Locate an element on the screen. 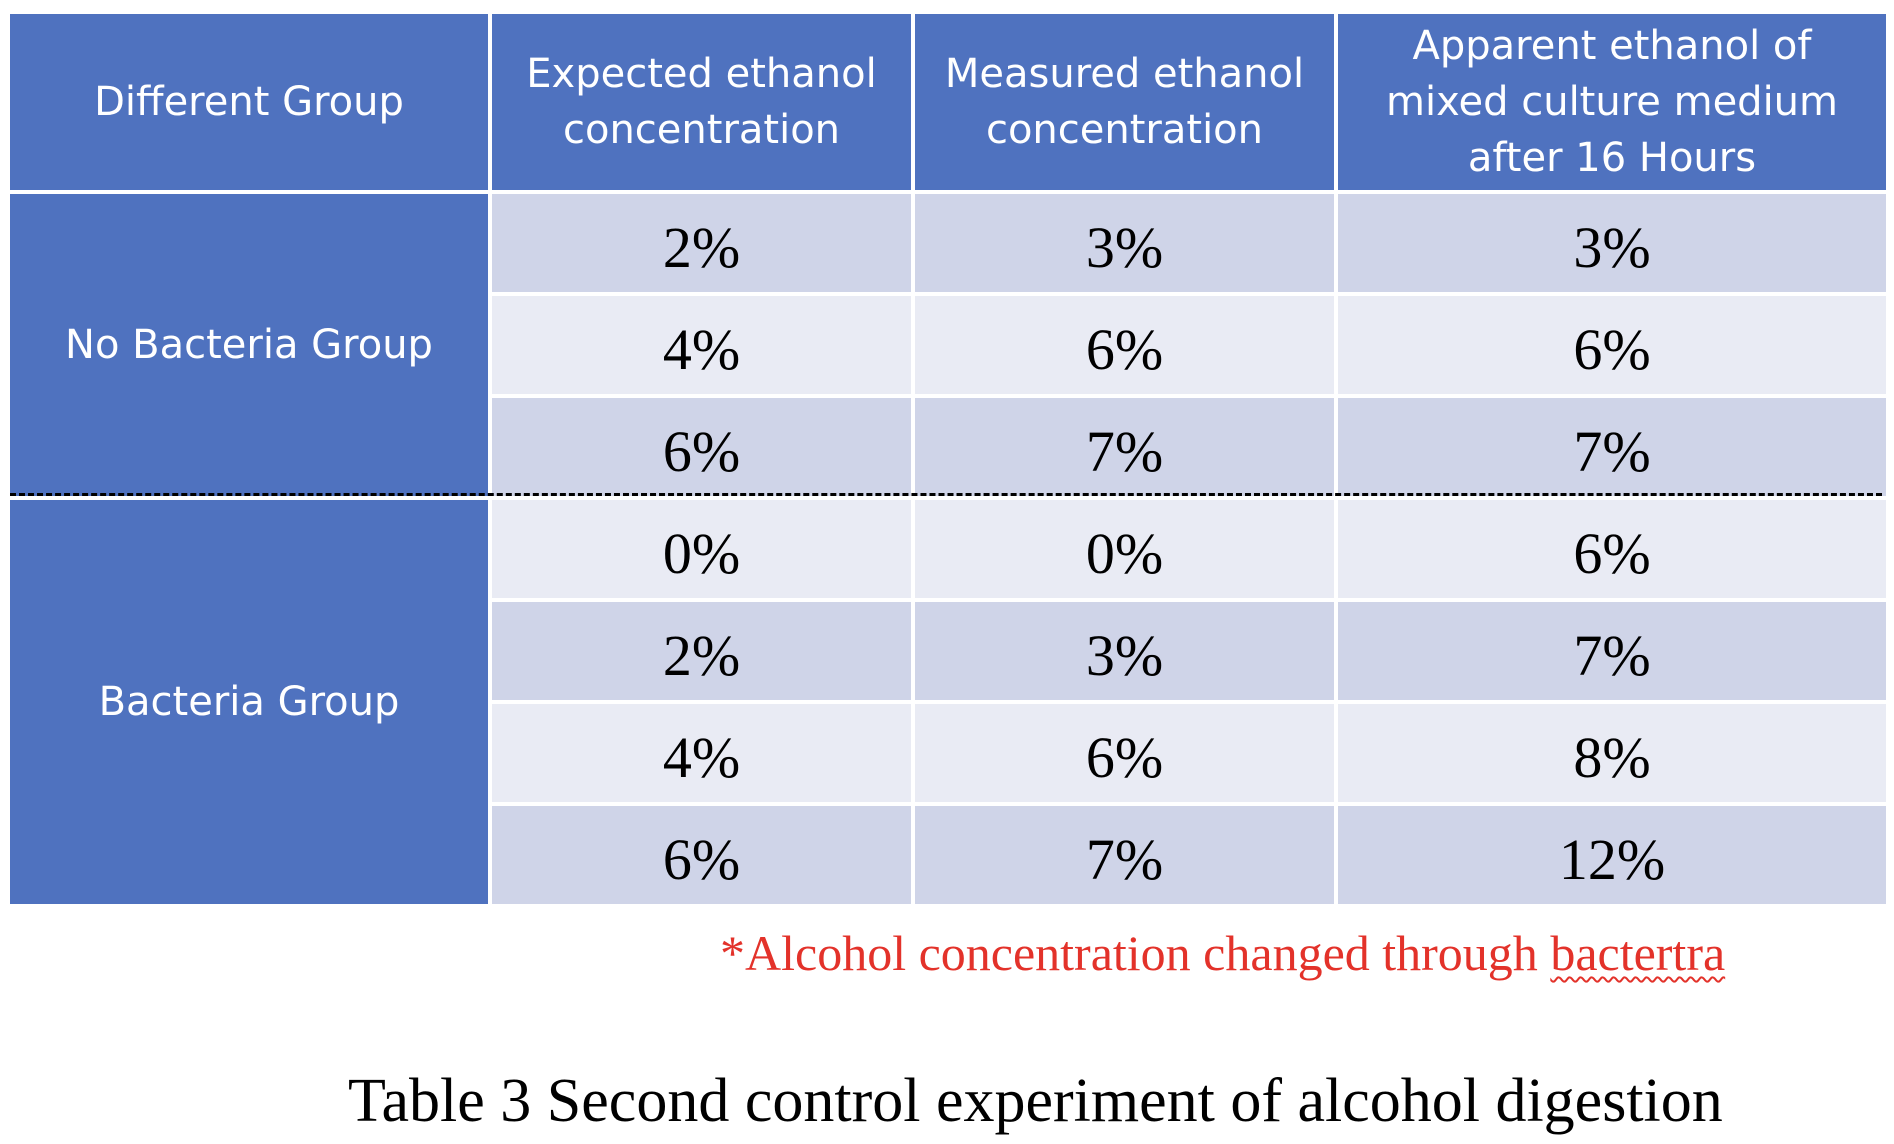 The height and width of the screenshot is (1144, 1894). group-label-bacteria: Bacteria Group is located at coordinates (249, 702).